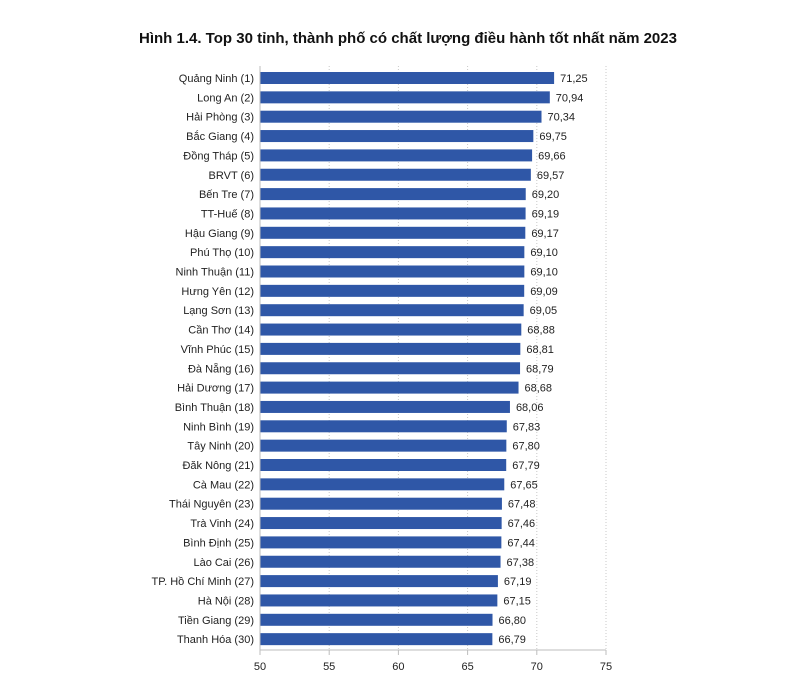  I want to click on x-tick-label: 70, so click(537, 667).